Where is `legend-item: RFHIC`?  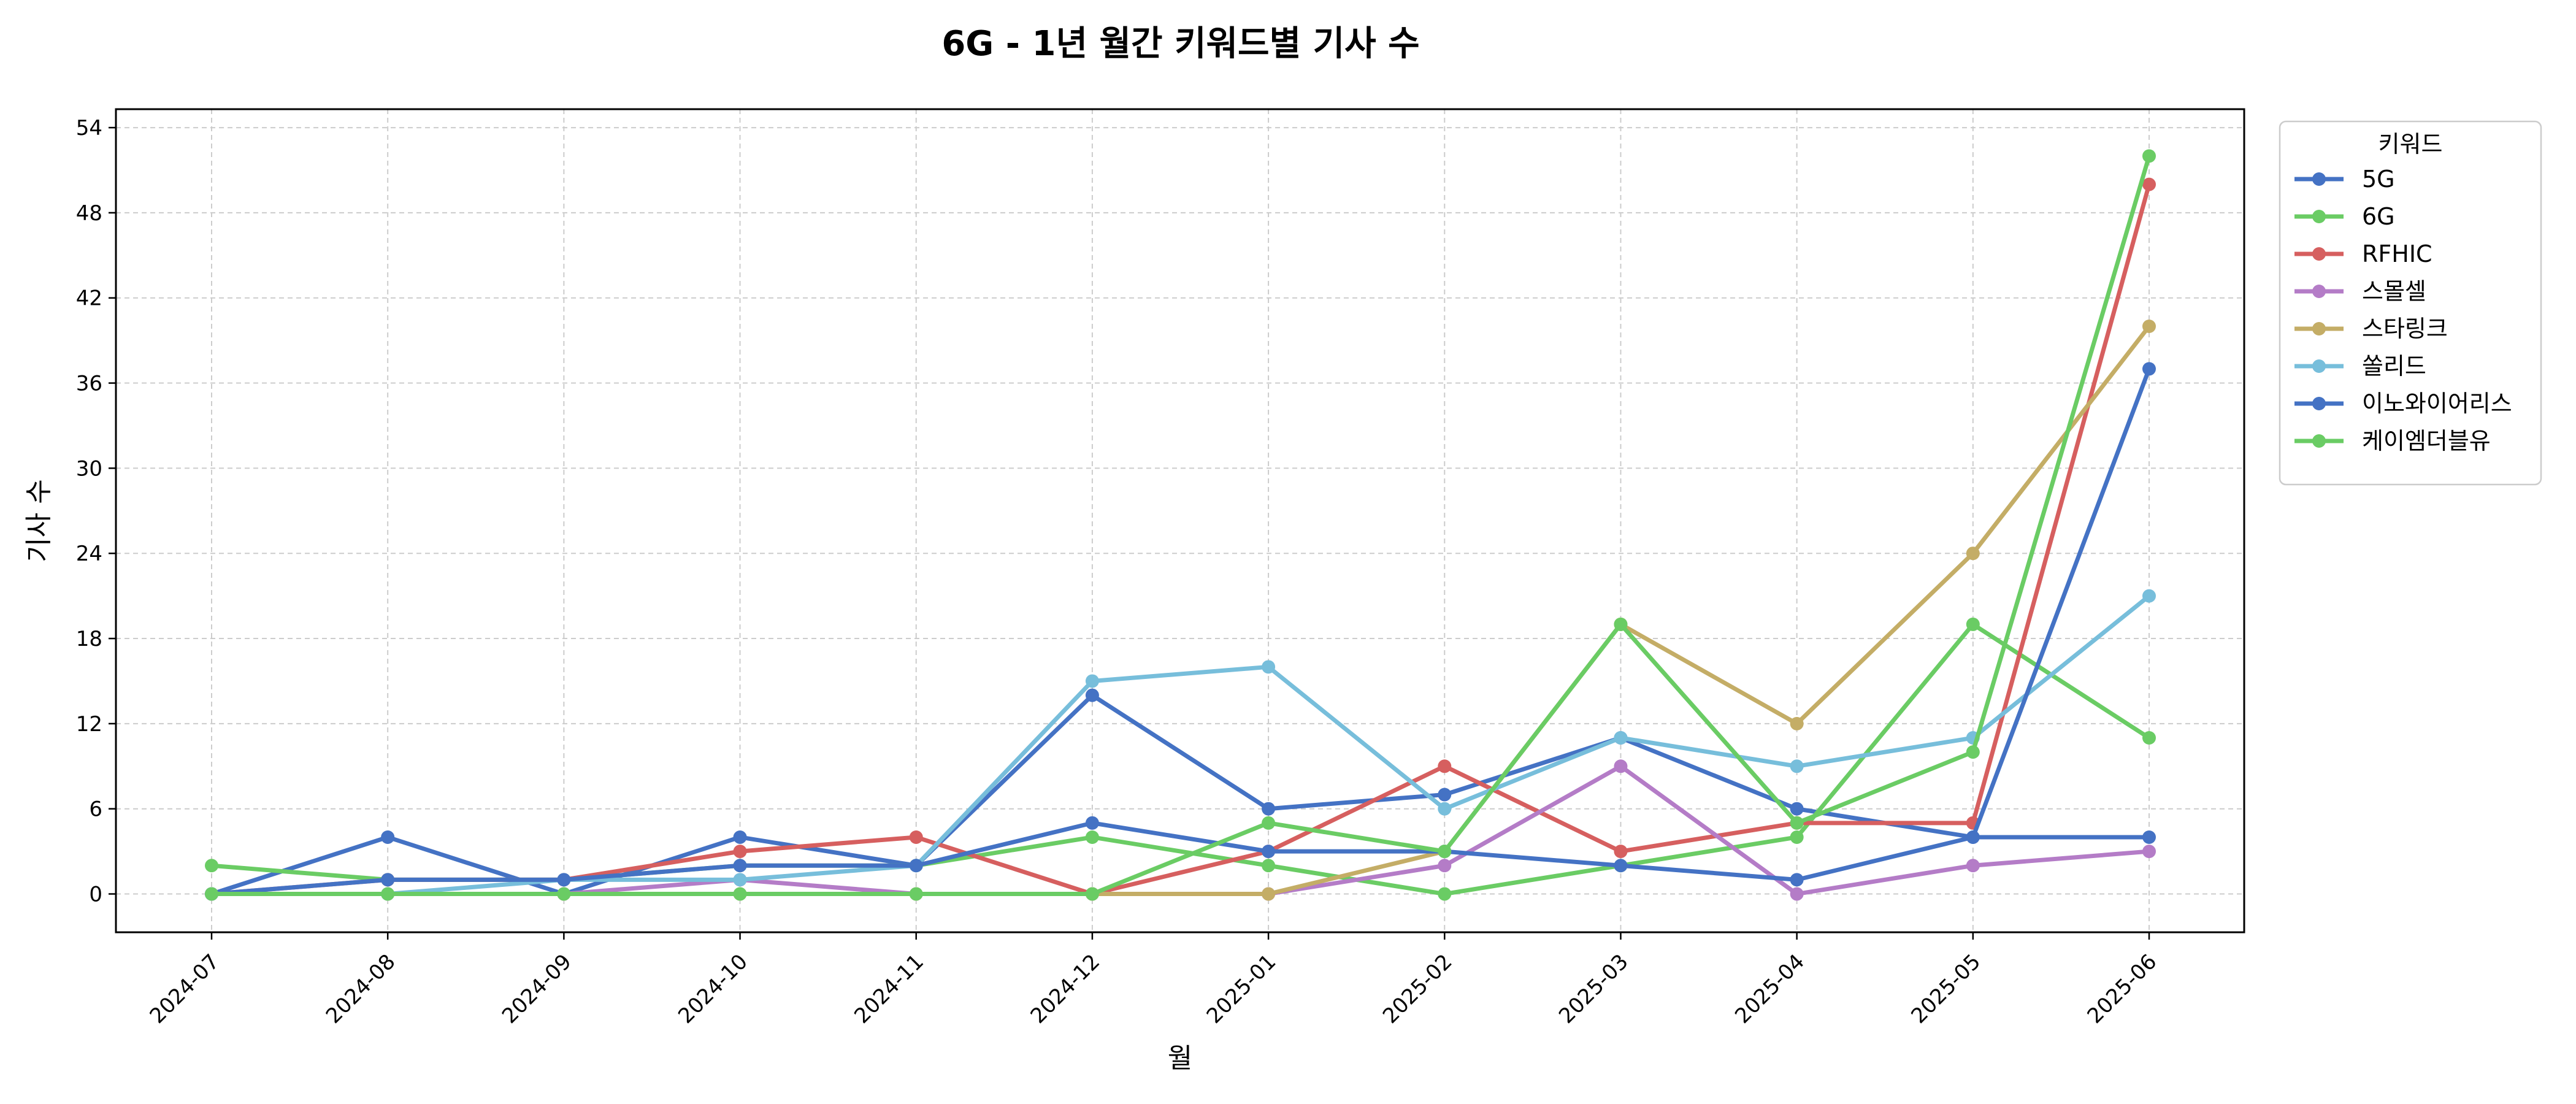 legend-item: RFHIC is located at coordinates (2363, 253).